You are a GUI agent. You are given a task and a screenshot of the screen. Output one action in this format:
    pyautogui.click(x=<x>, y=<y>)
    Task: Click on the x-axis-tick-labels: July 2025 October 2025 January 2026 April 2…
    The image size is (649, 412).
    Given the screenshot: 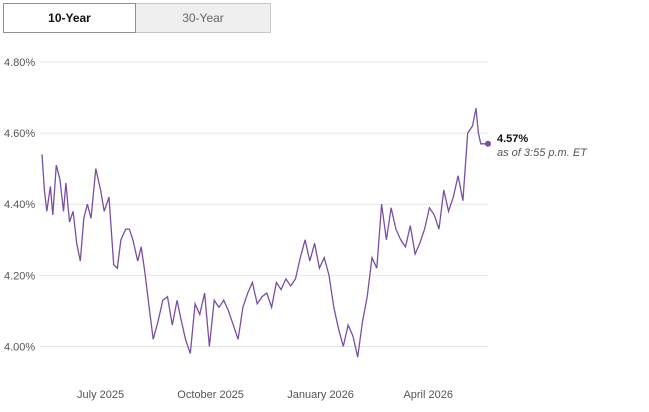 What is the action you would take?
    pyautogui.click(x=265, y=395)
    